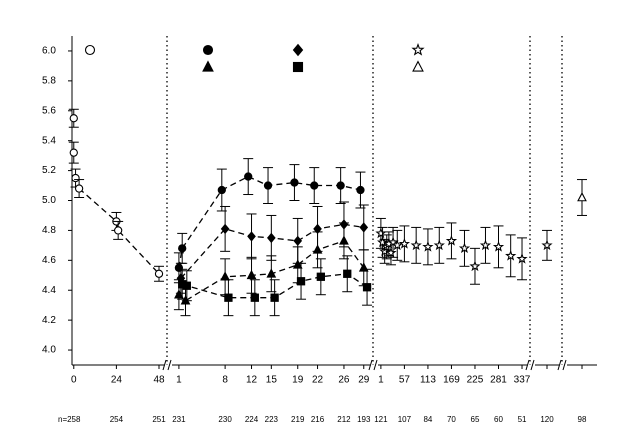 This screenshot has height=439, width=635. What do you see at coordinates (49, 260) in the screenshot?
I see `y-tick-label: 4.6` at bounding box center [49, 260].